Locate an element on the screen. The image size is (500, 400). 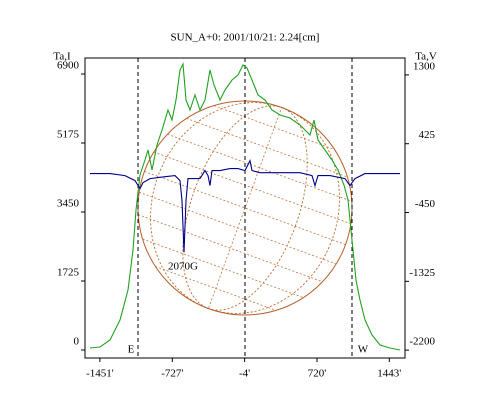
y2-tick-label: 425 is located at coordinates (427, 135).